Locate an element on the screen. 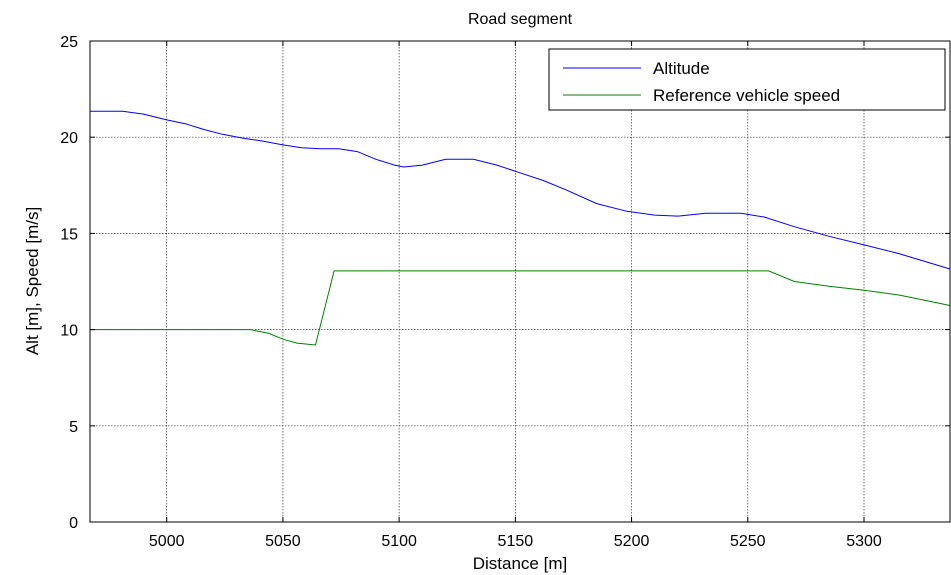 The width and height of the screenshot is (951, 575). x-tick-label: 5100 is located at coordinates (399, 541).